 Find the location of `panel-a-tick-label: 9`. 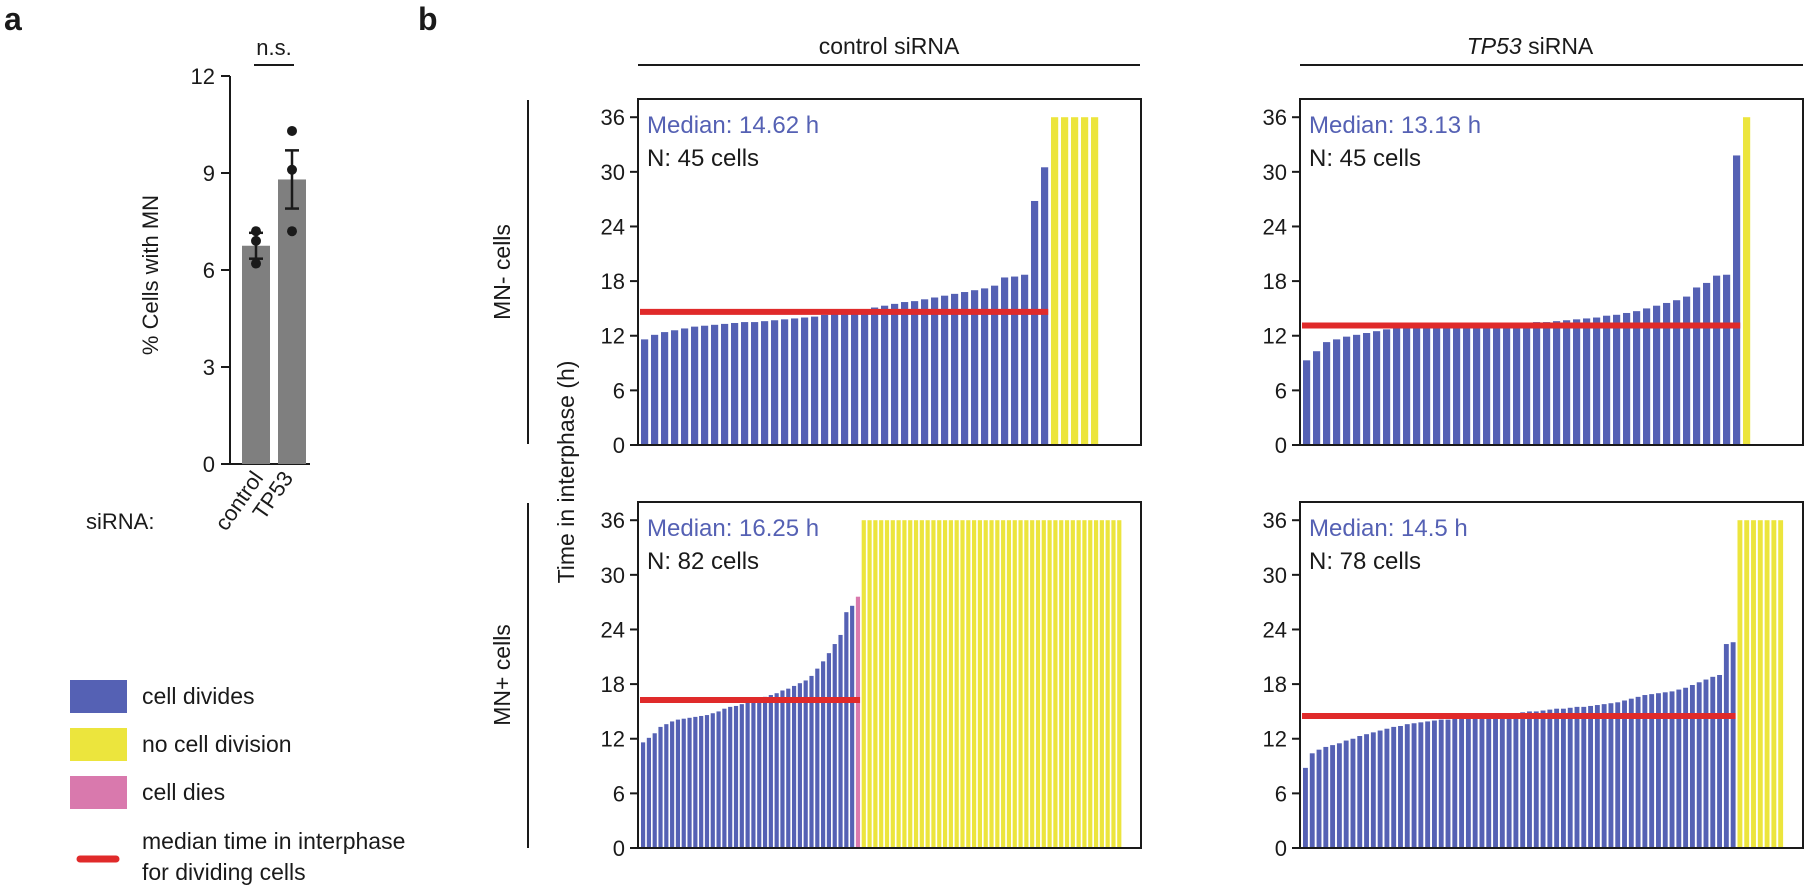

panel-a-tick-label: 9 is located at coordinates (209, 173).